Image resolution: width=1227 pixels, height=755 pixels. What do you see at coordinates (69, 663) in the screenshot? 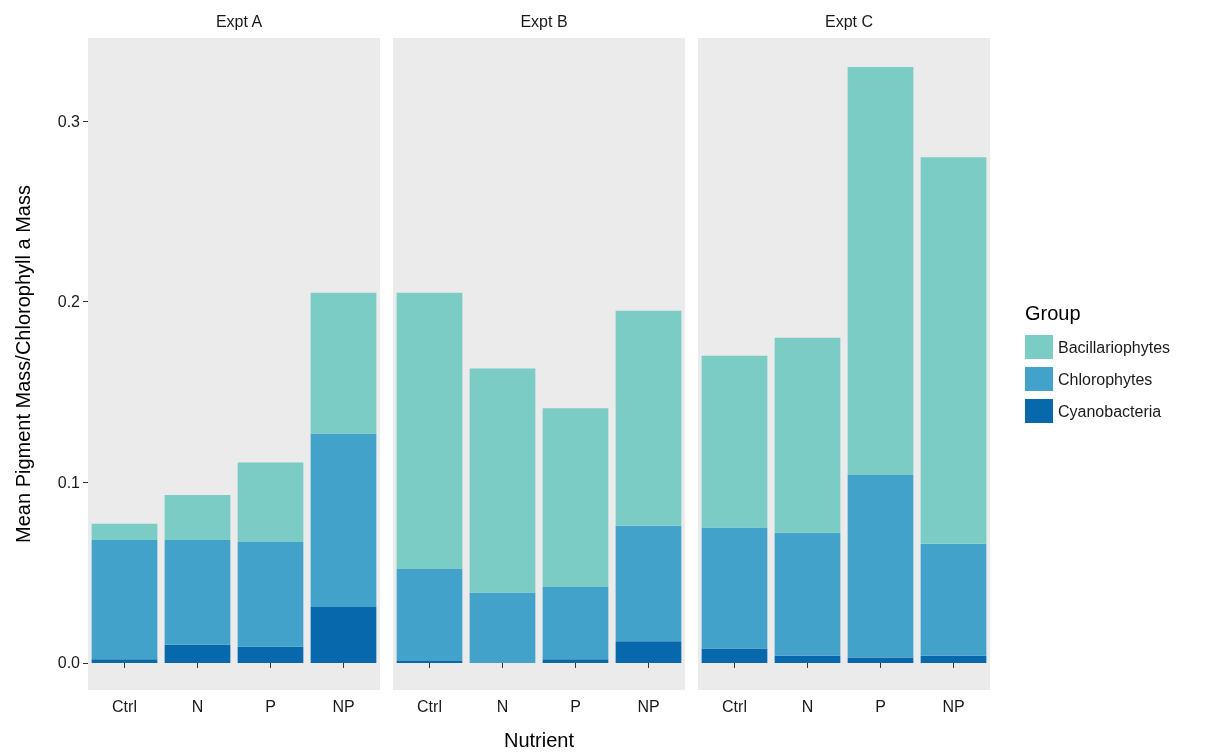
I see `y-tick-label: 0.0` at bounding box center [69, 663].